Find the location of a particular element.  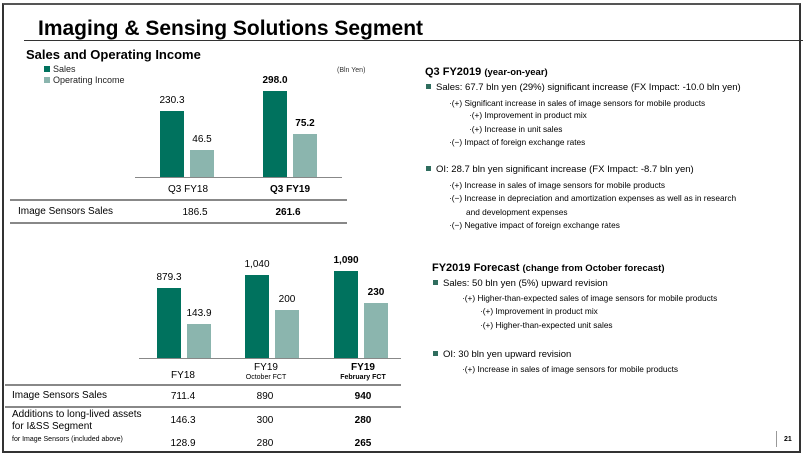

chart1-category: Q3 FY19 is located at coordinates (290, 189).